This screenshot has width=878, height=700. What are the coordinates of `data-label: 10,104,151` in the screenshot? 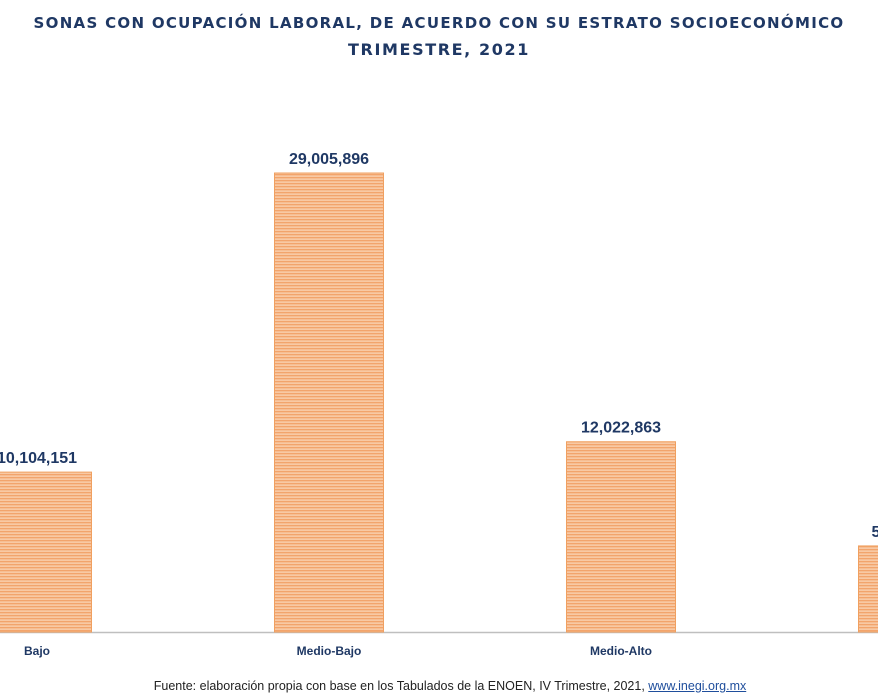 It's located at (38, 458).